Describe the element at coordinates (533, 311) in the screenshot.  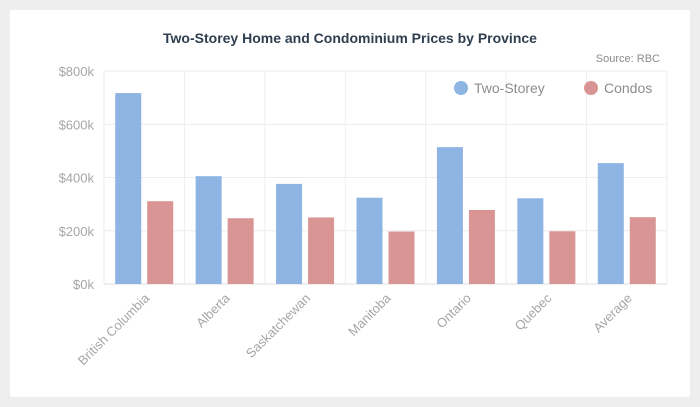
I see `x-tick-label: Quebec` at that location.